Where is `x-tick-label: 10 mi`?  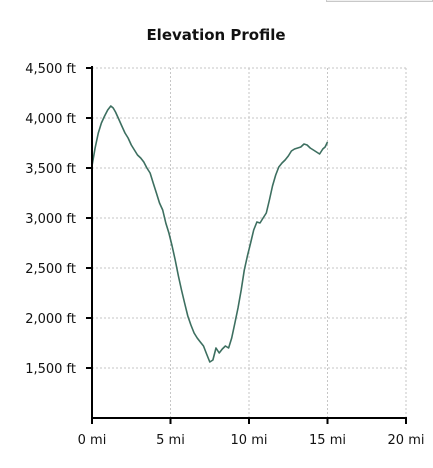
x-tick-label: 10 mi is located at coordinates (249, 440).